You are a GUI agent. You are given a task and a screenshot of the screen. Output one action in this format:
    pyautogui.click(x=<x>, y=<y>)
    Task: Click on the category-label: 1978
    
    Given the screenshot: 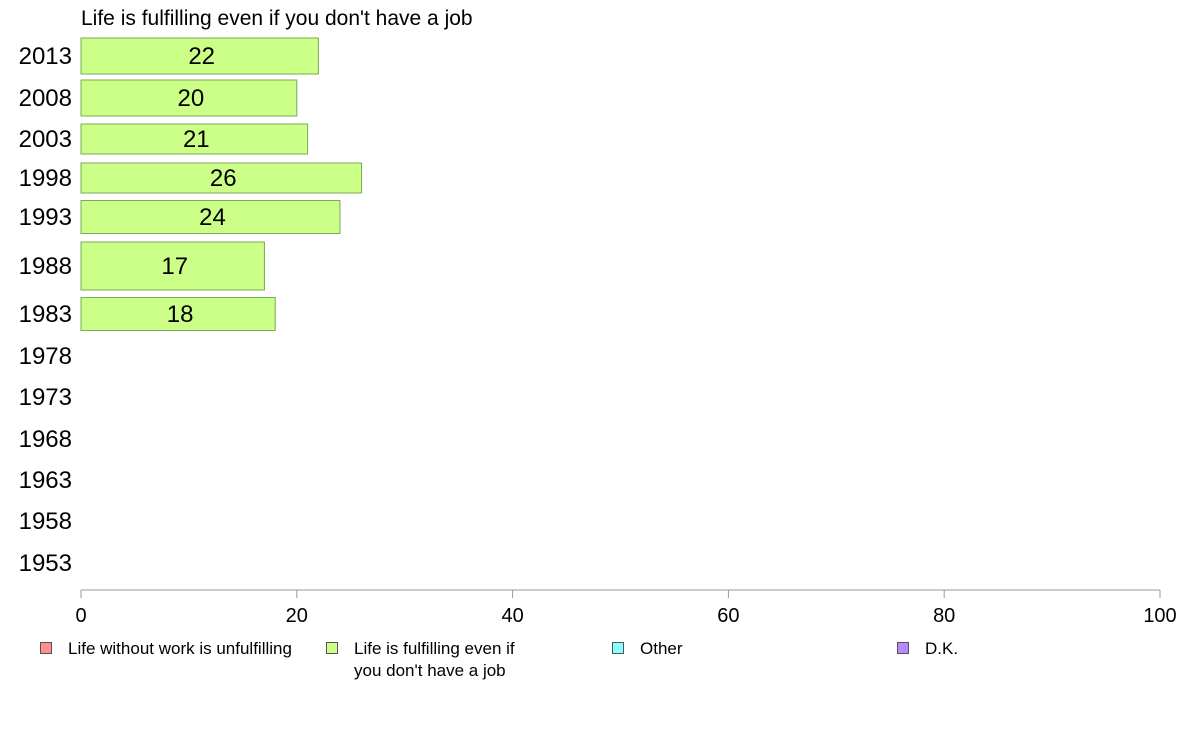 What is the action you would take?
    pyautogui.click(x=45, y=356)
    